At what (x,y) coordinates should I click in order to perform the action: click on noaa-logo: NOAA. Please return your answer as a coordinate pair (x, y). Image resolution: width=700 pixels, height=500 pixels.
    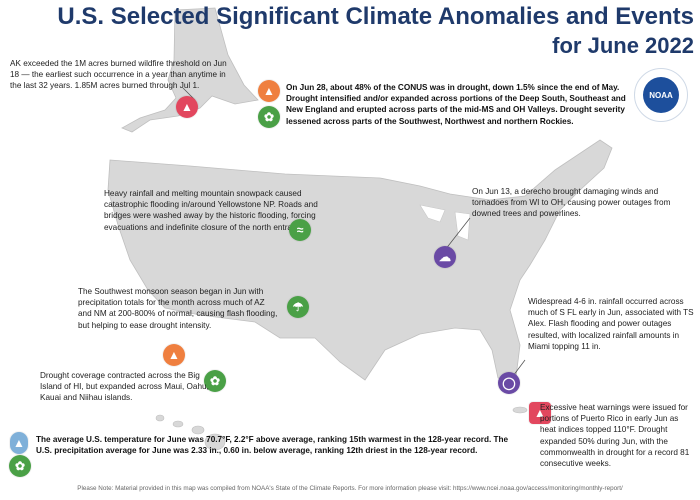
    Looking at the image, I should click on (661, 95).